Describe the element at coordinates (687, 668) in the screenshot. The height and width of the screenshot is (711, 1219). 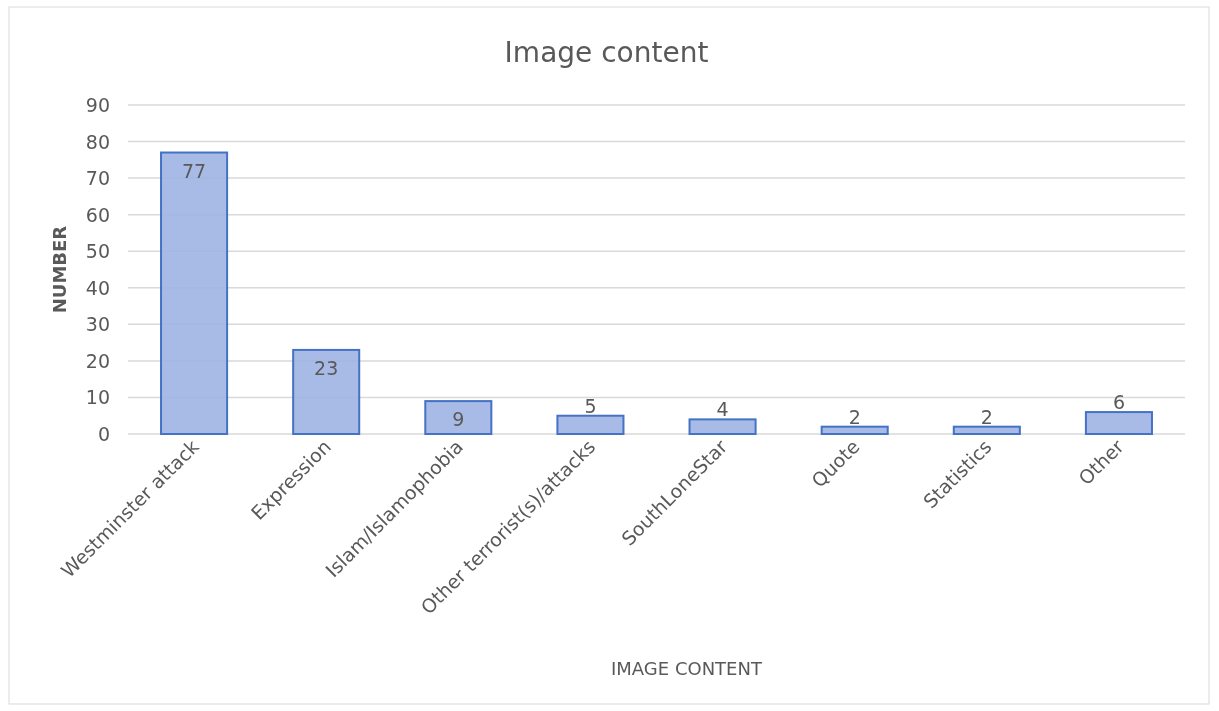
I see `x-axis-title: IMAGE CONTENT` at that location.